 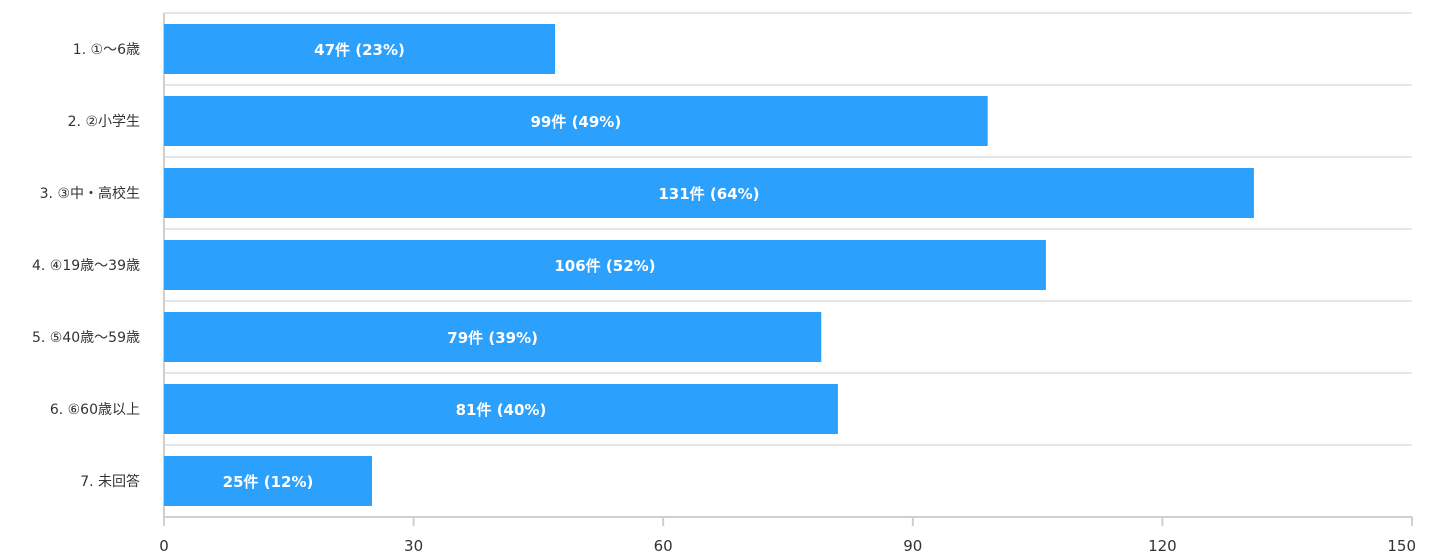 What do you see at coordinates (787, 536) in the screenshot?
I see `x-axis-ticks: 0 30 60 90 120 150` at bounding box center [787, 536].